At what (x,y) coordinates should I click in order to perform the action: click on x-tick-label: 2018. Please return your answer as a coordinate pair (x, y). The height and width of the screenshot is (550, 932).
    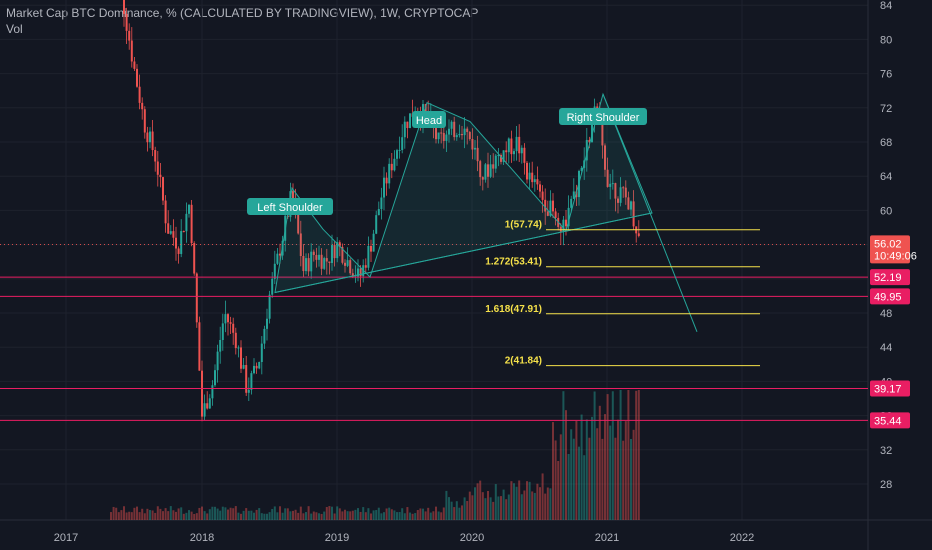
    Looking at the image, I should click on (202, 538).